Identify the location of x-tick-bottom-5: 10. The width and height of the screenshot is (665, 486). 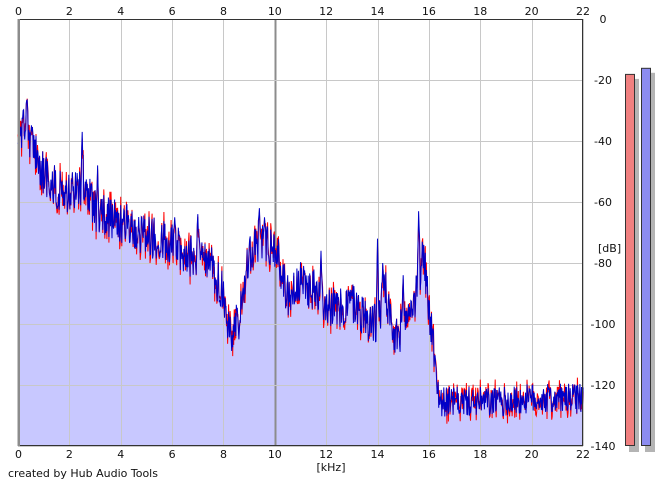
(275, 454).